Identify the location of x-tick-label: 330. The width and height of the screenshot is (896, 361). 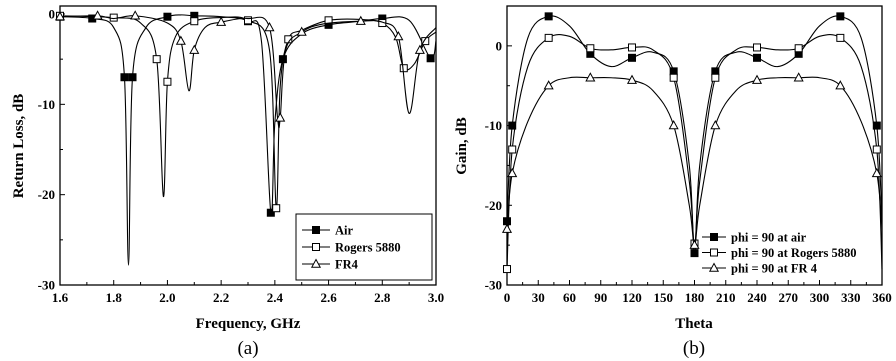
(851, 297).